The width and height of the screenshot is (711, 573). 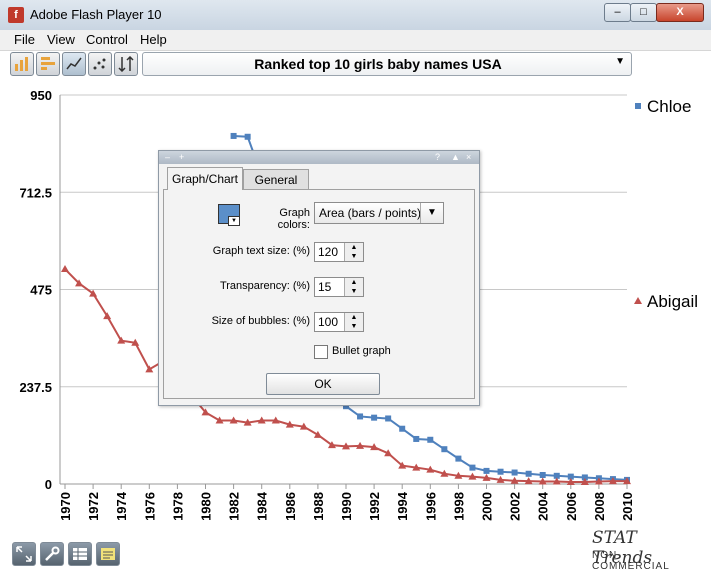 What do you see at coordinates (22, 64) in the screenshot?
I see `bar-chart-button` at bounding box center [22, 64].